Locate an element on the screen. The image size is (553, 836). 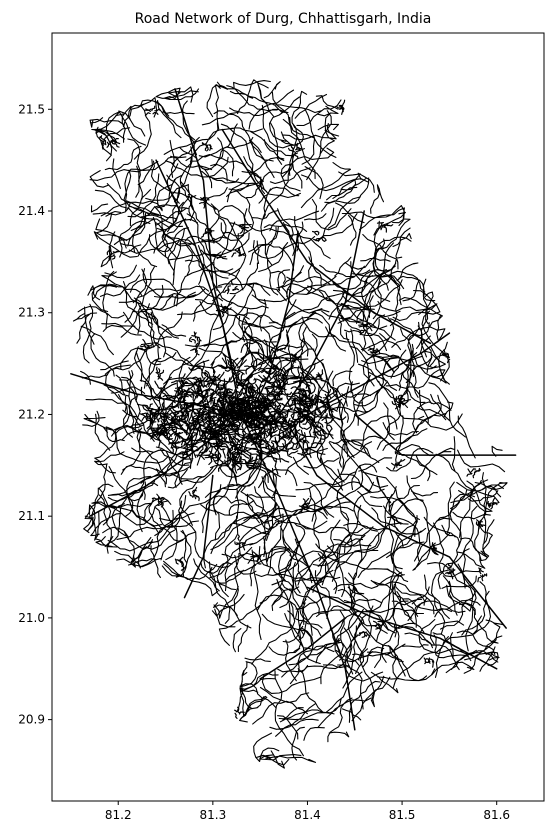
x-tick-label: 81.6 is located at coordinates (496, 815).